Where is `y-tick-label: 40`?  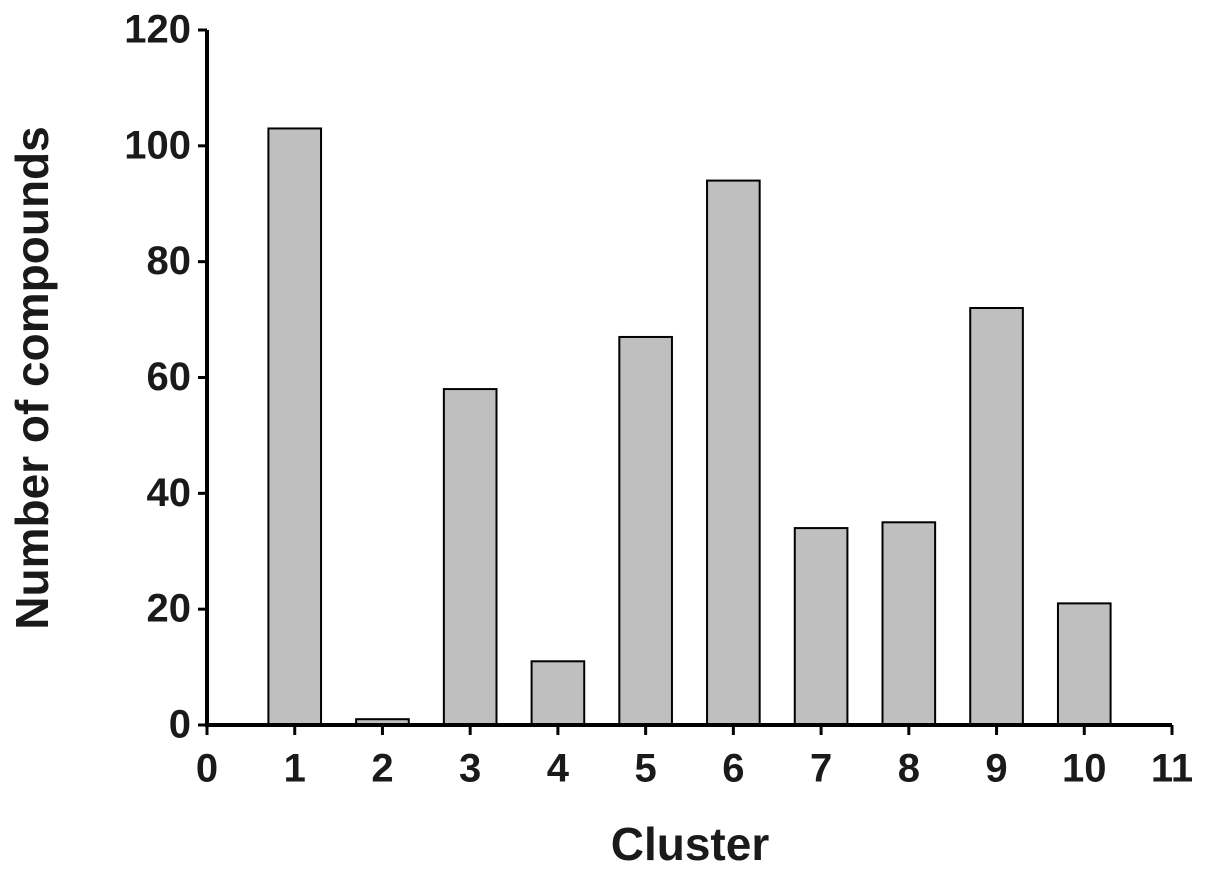
y-tick-label: 40 is located at coordinates (169, 493).